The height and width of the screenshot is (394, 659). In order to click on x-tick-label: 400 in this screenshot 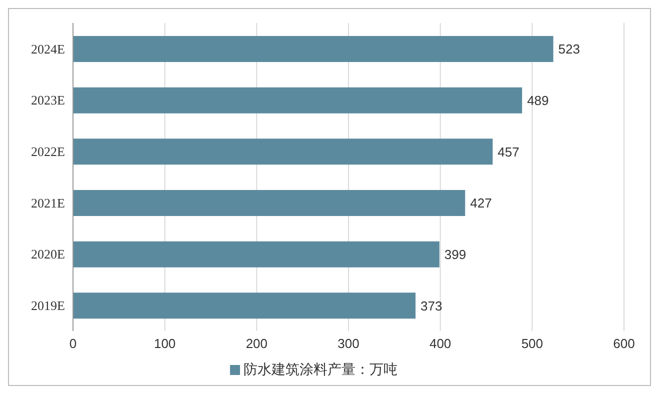, I will do `click(440, 344)`.